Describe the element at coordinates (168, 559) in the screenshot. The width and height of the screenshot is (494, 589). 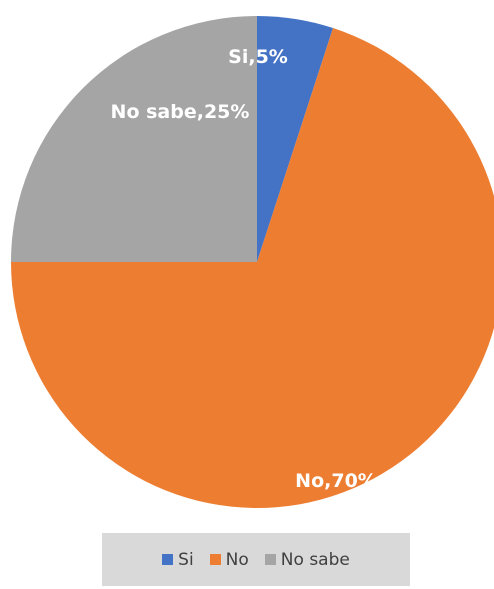
I see `legend-swatch-si` at that location.